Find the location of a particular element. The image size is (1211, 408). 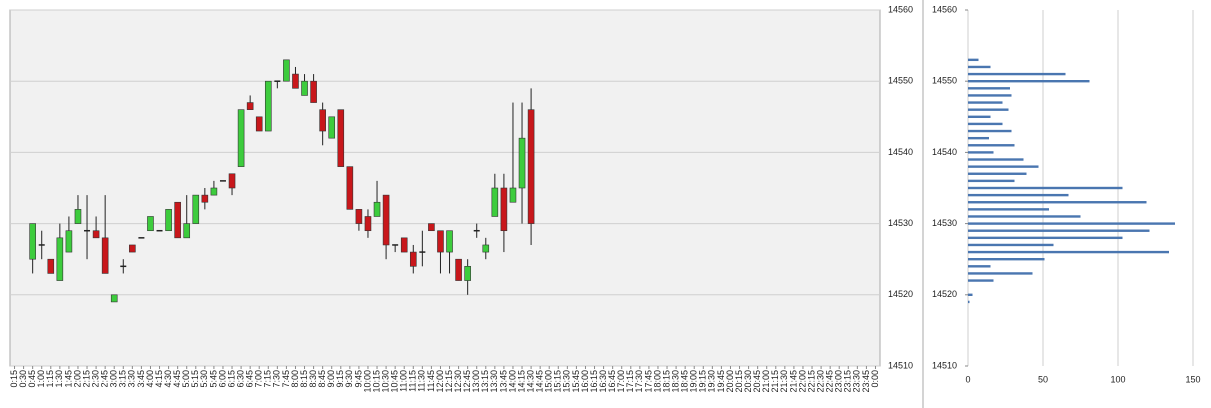

y-tick-label: 14550 is located at coordinates (944, 81).